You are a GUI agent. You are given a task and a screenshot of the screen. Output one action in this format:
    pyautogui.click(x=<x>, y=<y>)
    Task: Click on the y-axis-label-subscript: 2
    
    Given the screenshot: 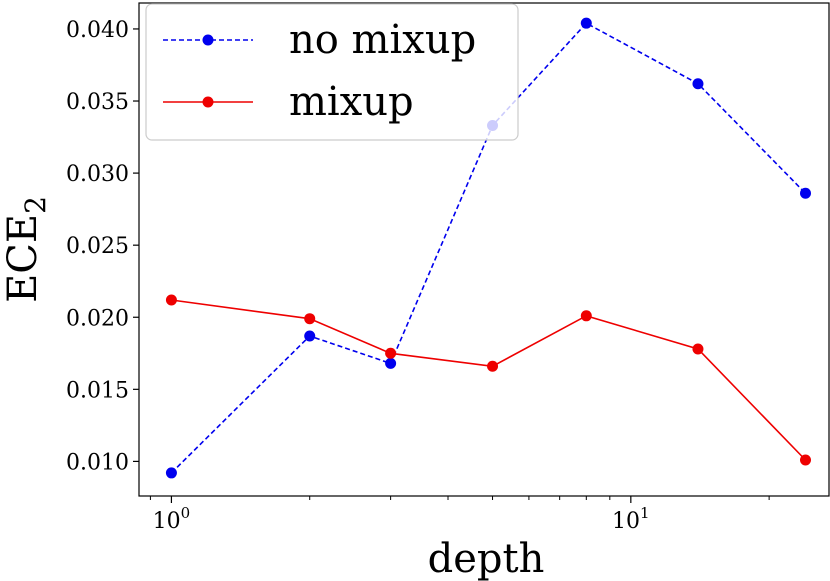 What is the action you would take?
    pyautogui.click(x=35, y=205)
    